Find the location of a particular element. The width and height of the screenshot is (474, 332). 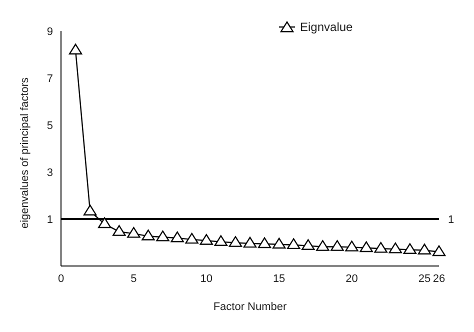

y-tick-label: 3 is located at coordinates (49, 172).